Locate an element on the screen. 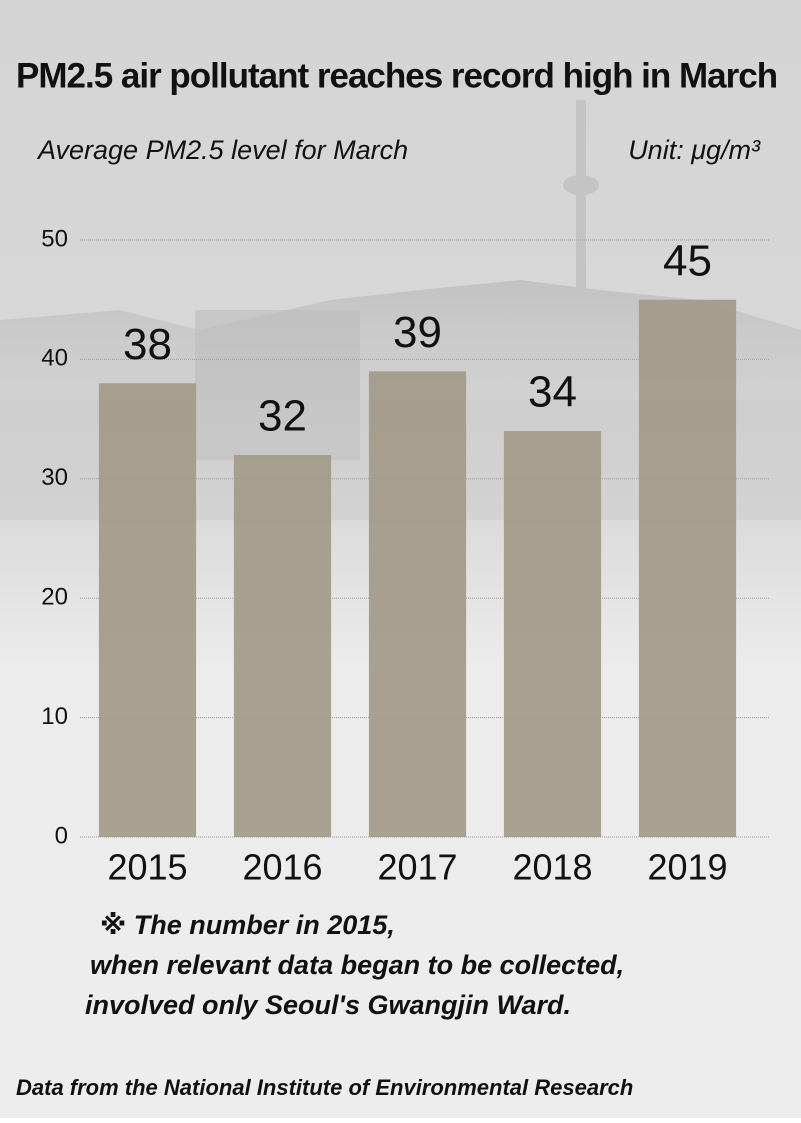  x-tick-label: 2015 is located at coordinates (147, 867).